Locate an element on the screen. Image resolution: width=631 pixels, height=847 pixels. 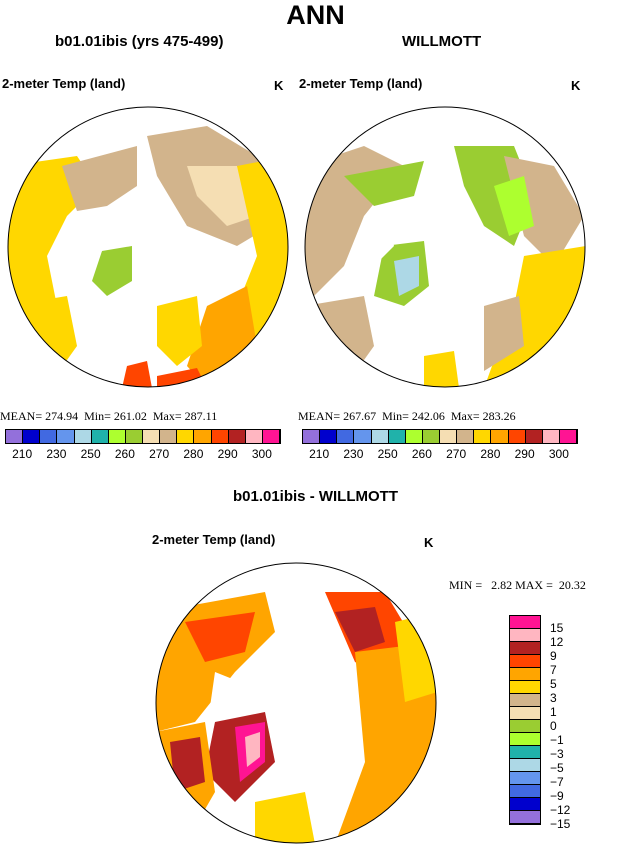
panel3-colorbar is located at coordinates (525, 720).